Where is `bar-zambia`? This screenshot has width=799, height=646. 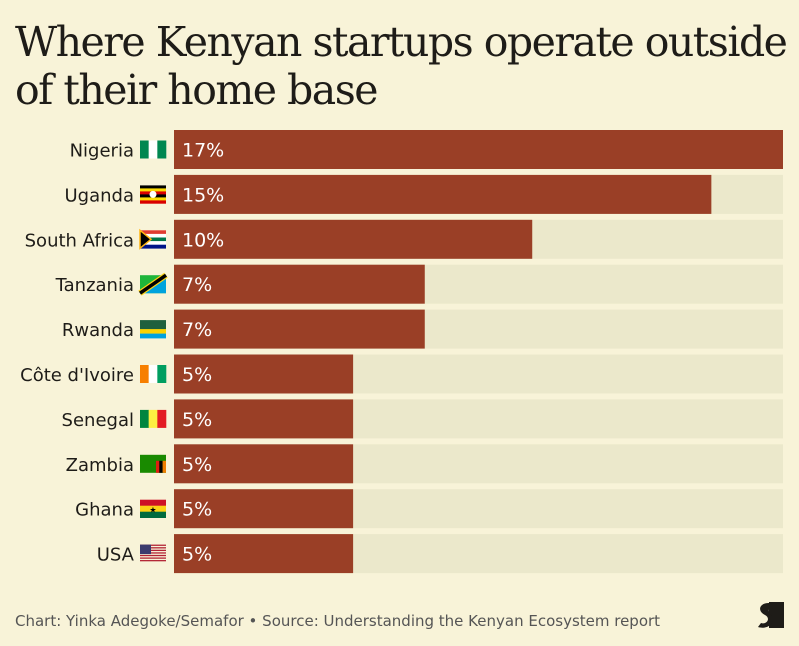 bar-zambia is located at coordinates (264, 464).